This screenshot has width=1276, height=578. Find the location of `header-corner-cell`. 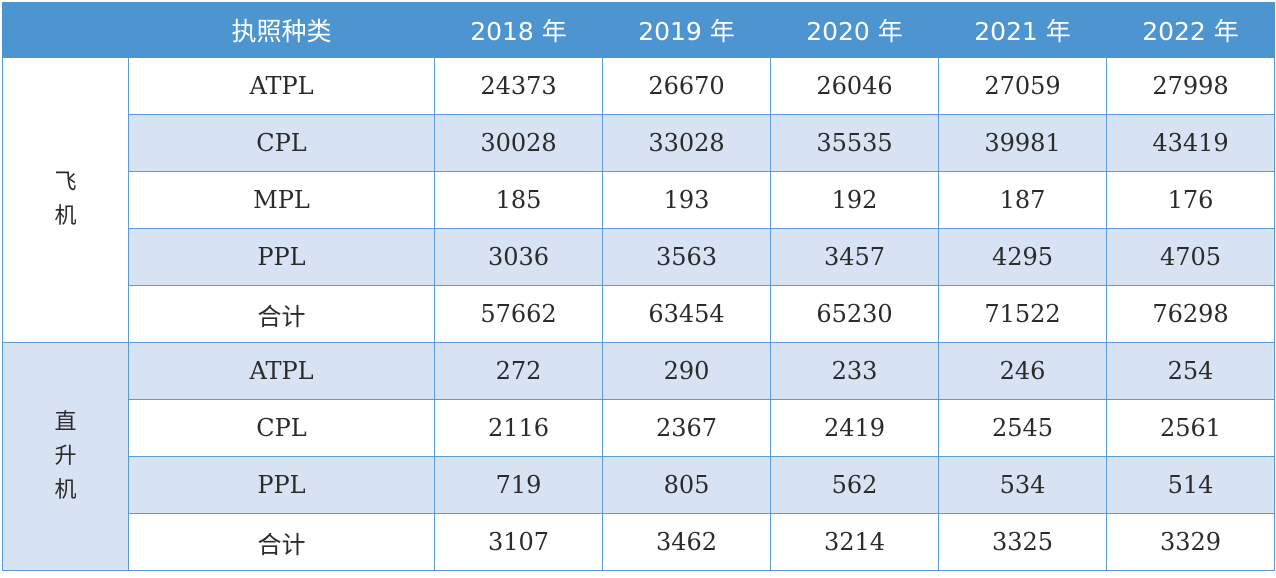

header-corner-cell is located at coordinates (65, 30).